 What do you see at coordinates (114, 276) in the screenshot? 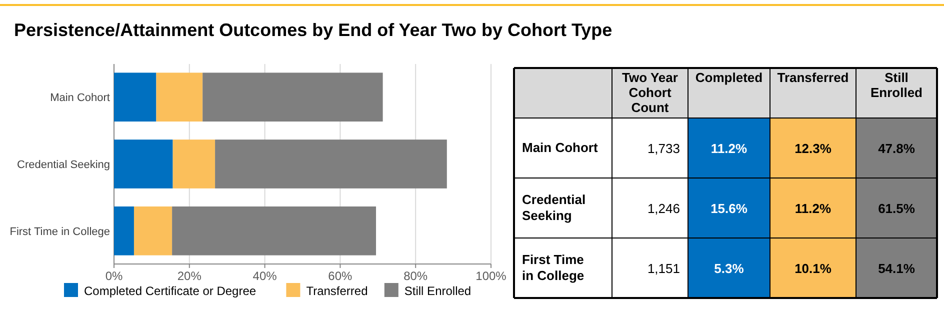
I see `x-tick-label: 0%` at bounding box center [114, 276].